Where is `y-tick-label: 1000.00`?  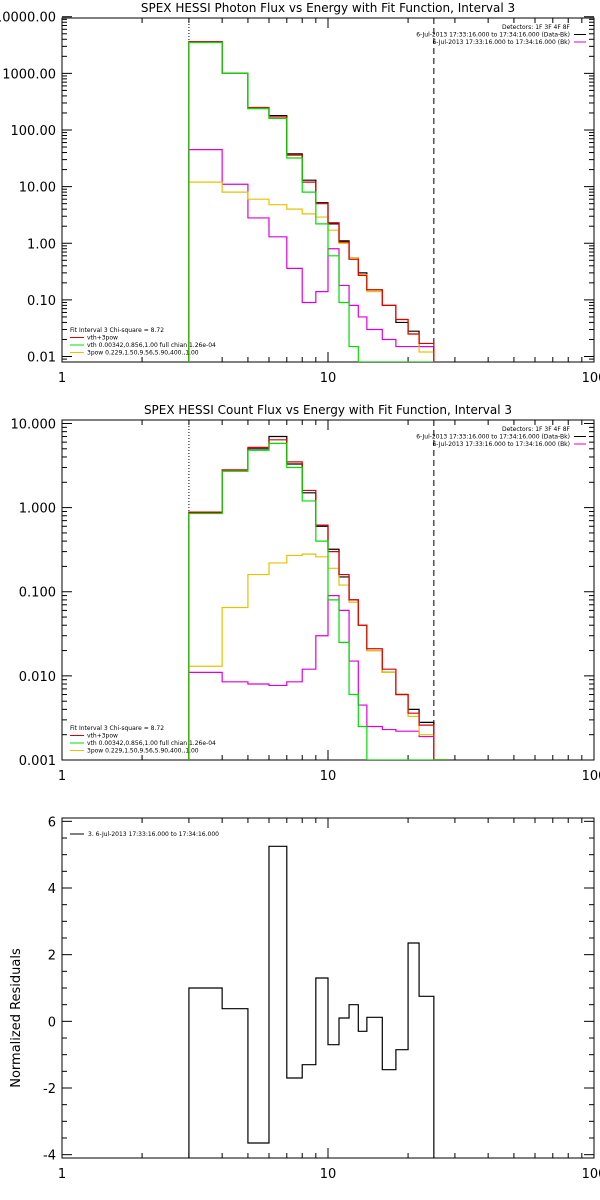 y-tick-label: 1000.00 is located at coordinates (29, 74).